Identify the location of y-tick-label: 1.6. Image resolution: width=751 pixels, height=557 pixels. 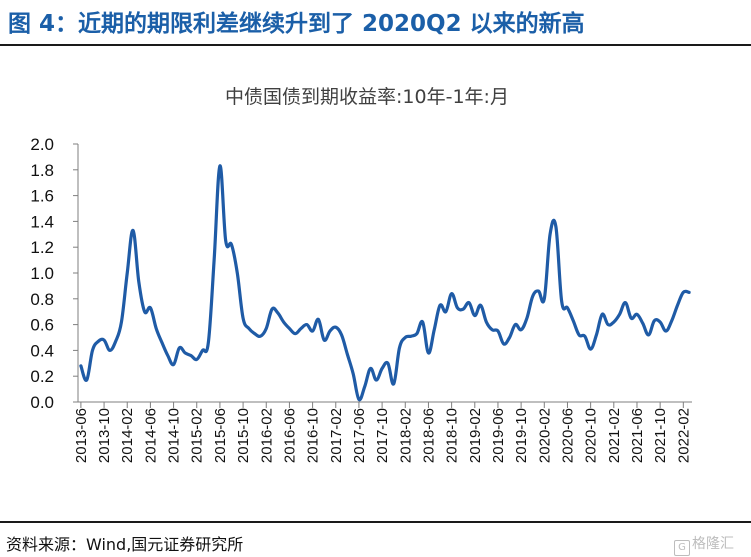
(42, 196).